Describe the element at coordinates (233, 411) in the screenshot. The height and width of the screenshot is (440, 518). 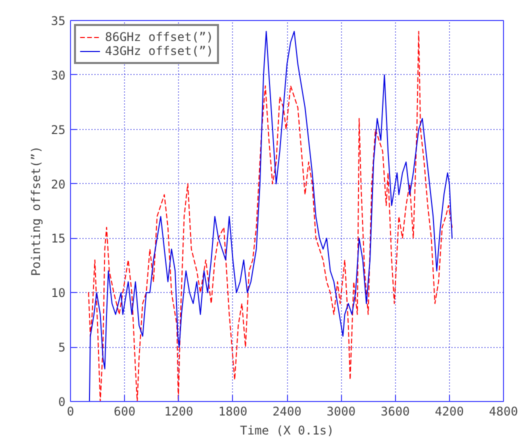
I see `x-tick-label: 1800` at that location.